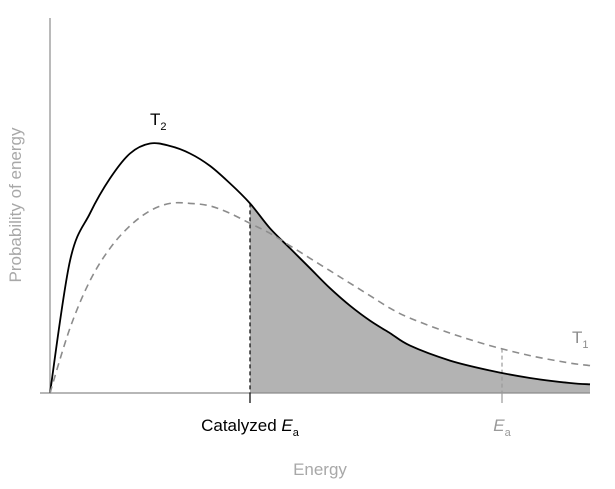 The width and height of the screenshot is (615, 489). What do you see at coordinates (15, 204) in the screenshot?
I see `y-axis-label: Probability of energy` at bounding box center [15, 204].